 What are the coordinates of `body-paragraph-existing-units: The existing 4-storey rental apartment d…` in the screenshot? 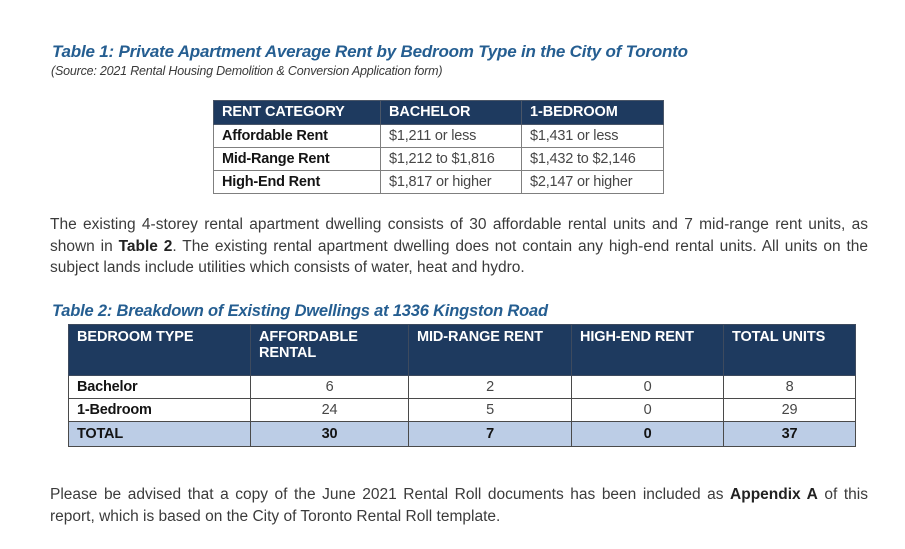 It's located at (459, 246).